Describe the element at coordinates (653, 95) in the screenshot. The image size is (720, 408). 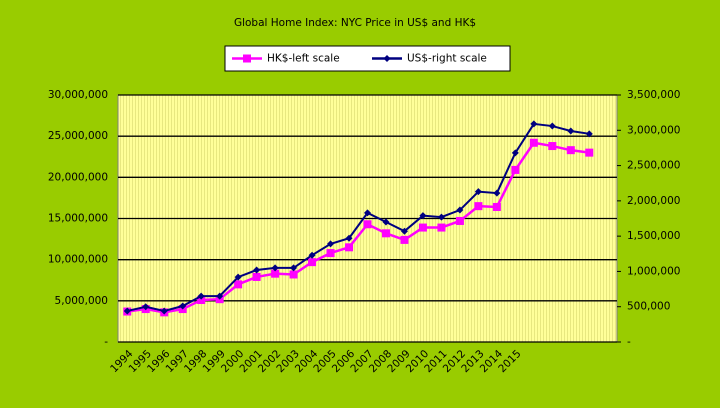
I see `y2-tick-label: 3,500,000` at that location.